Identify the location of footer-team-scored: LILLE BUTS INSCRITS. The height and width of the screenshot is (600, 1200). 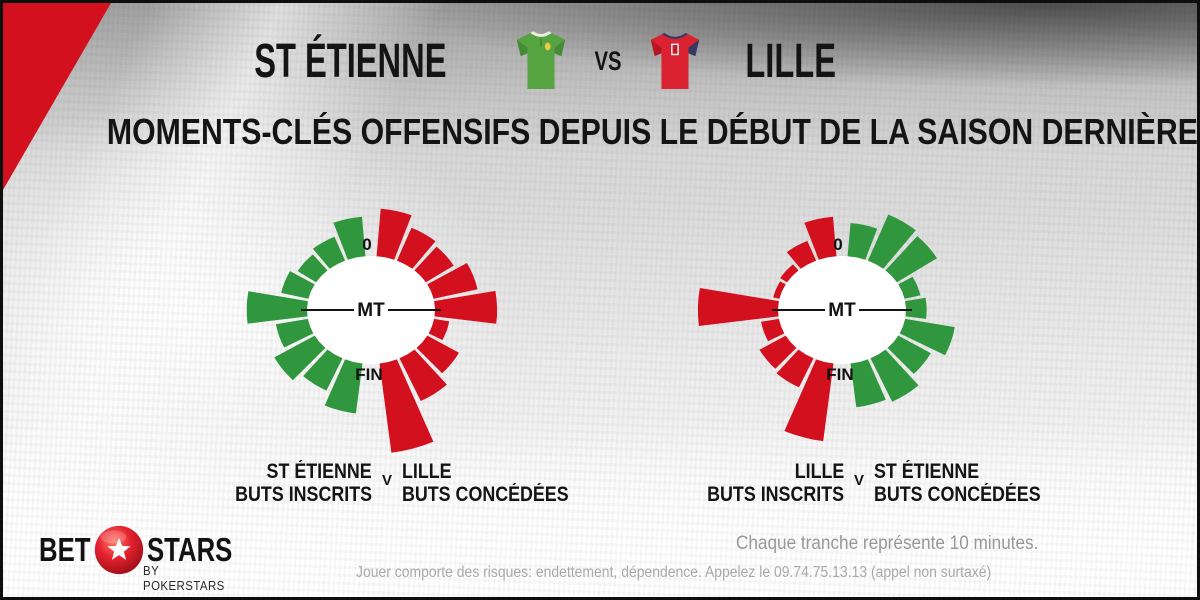
(744, 483).